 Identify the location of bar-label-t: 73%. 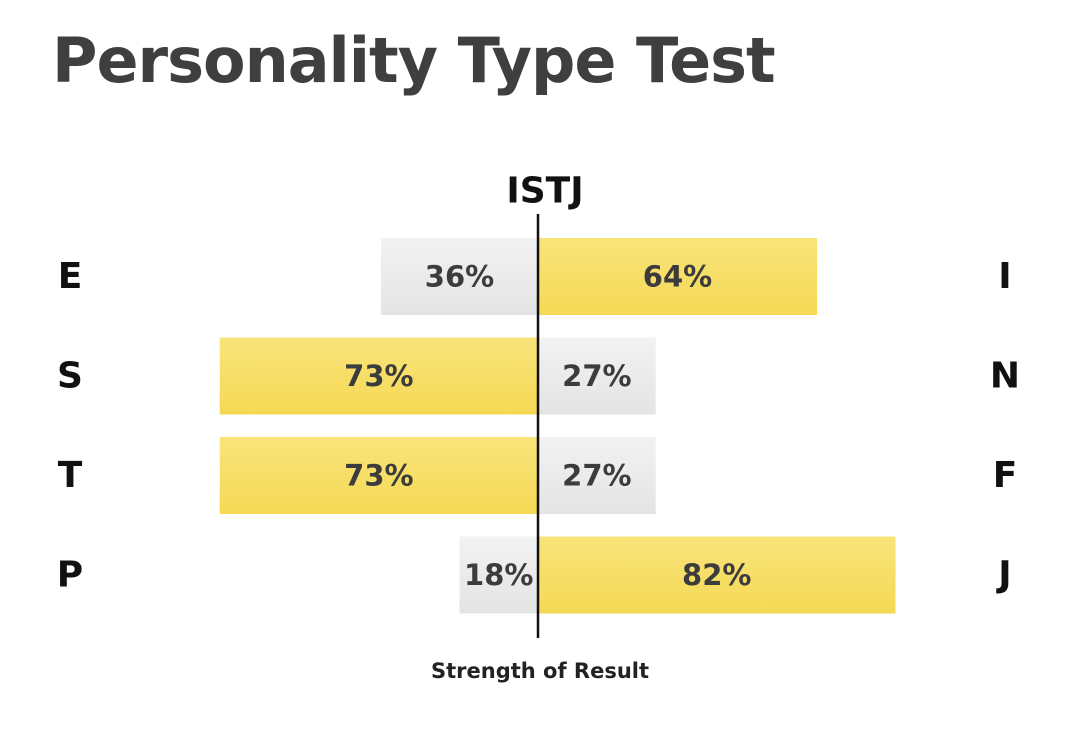
(378, 476).